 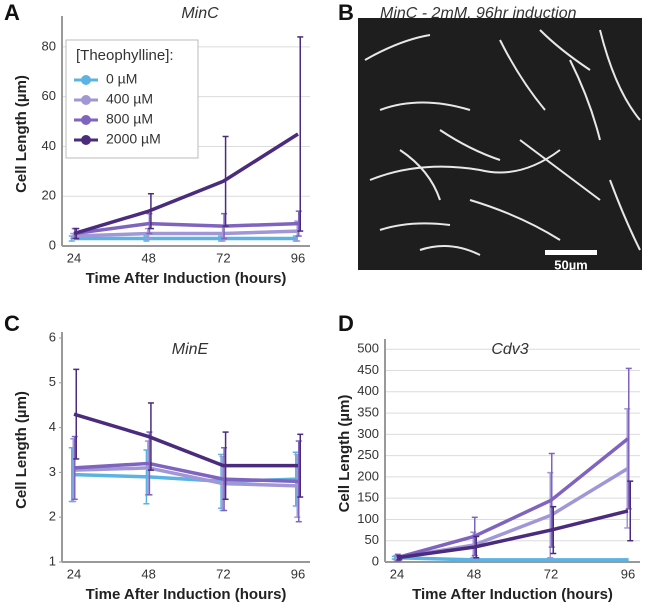 What do you see at coordinates (368, 518) in the screenshot?
I see `y-tick-label: 100` at bounding box center [368, 518].